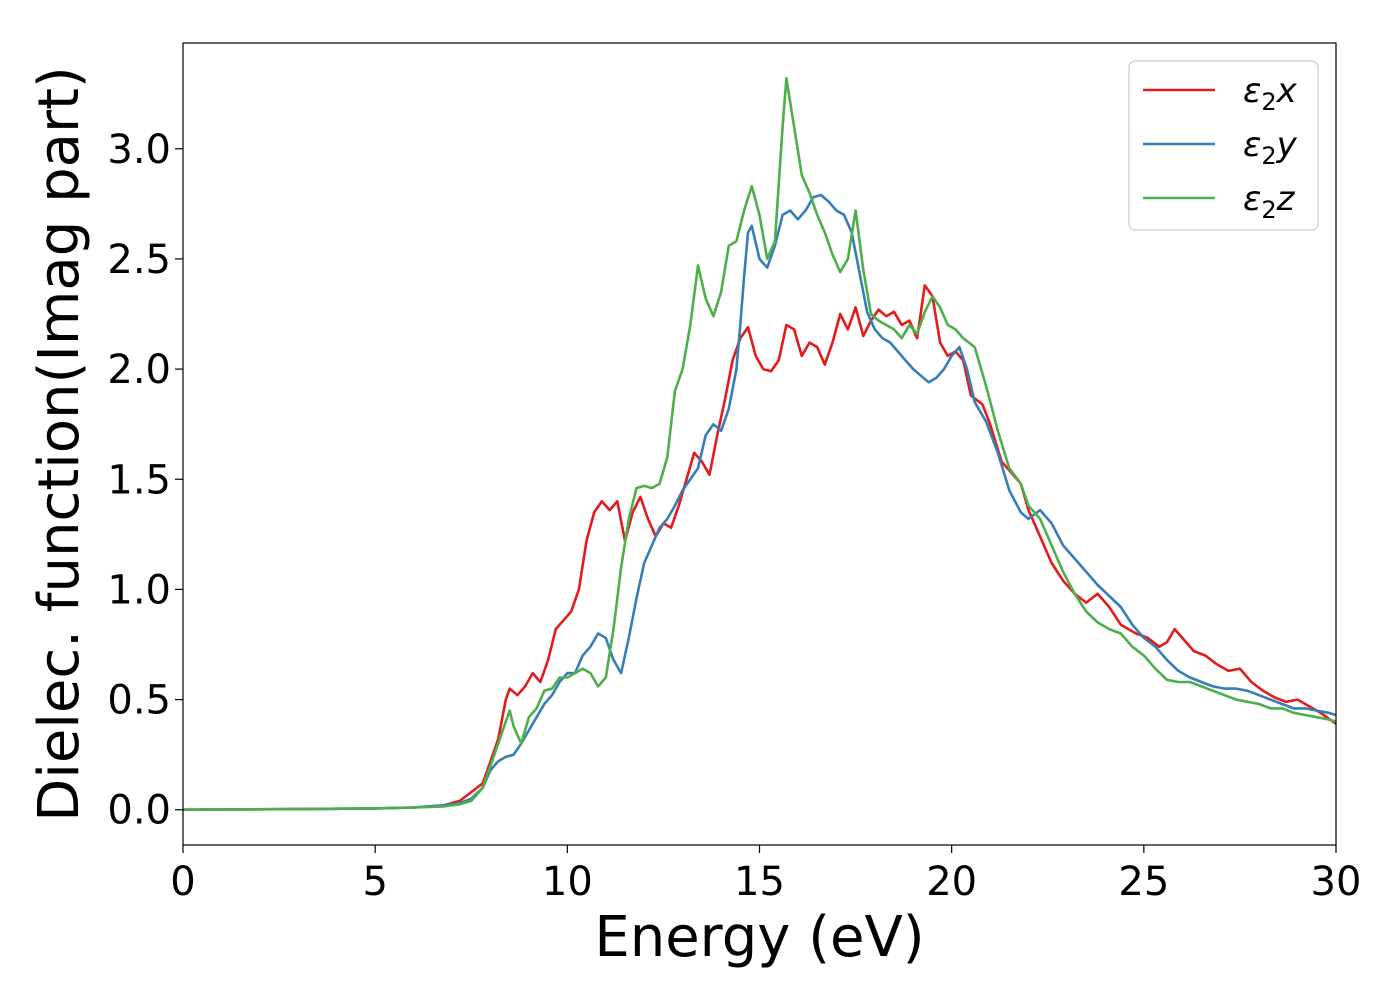  What do you see at coordinates (1143, 882) in the screenshot?
I see `x-tick-label: 25` at bounding box center [1143, 882].